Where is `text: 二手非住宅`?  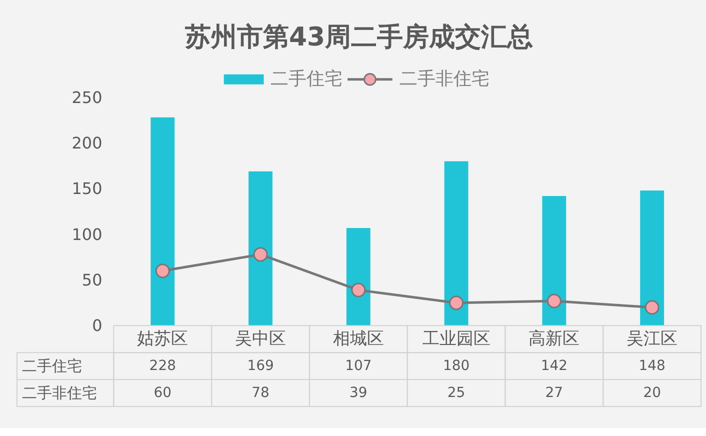
text: 二手非住宅 is located at coordinates (59, 393).